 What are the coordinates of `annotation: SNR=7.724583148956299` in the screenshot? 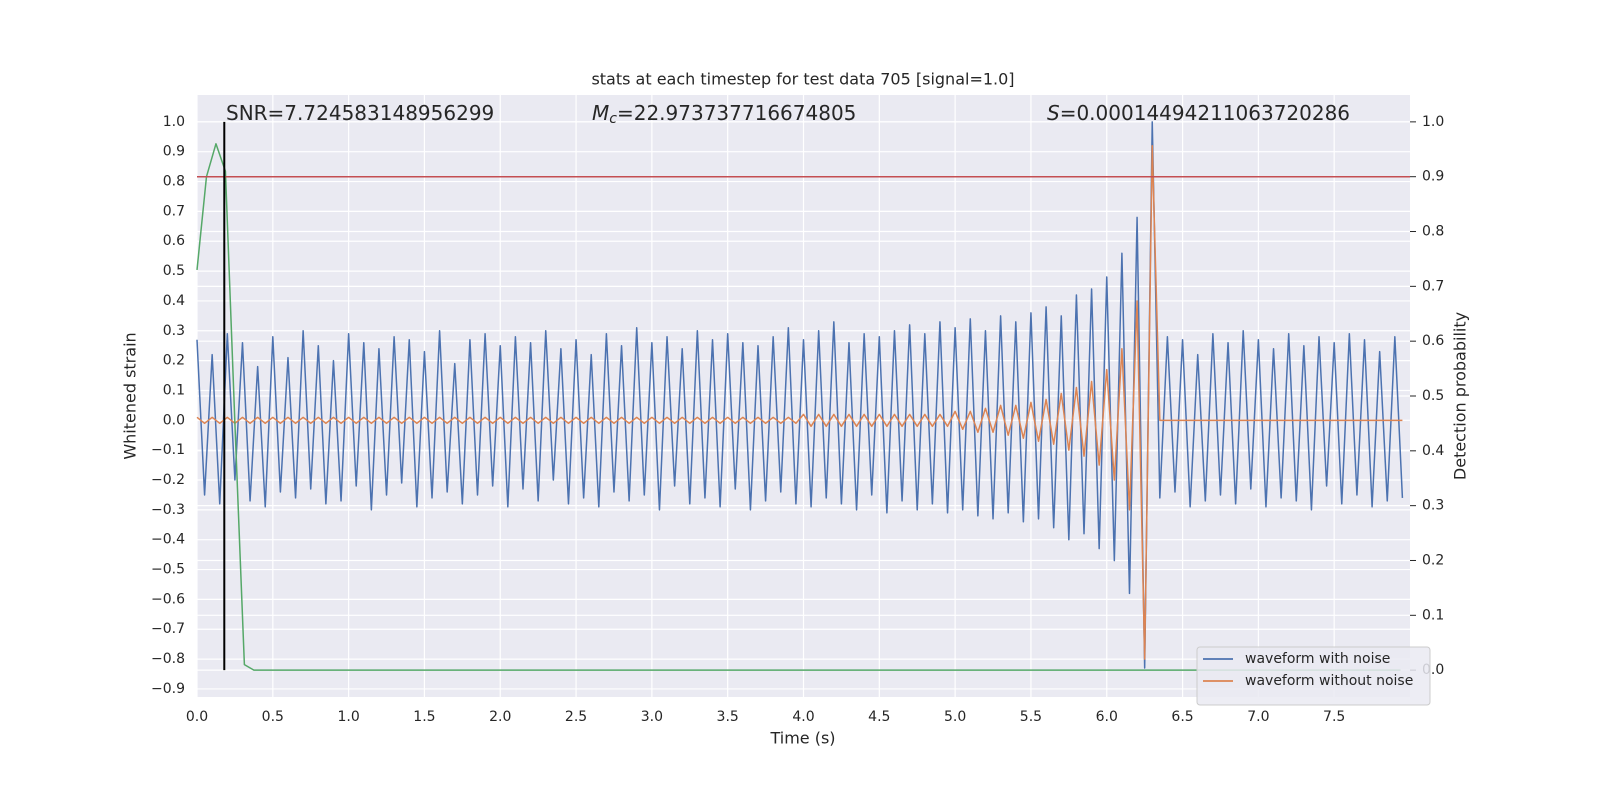 It's located at (360, 113).